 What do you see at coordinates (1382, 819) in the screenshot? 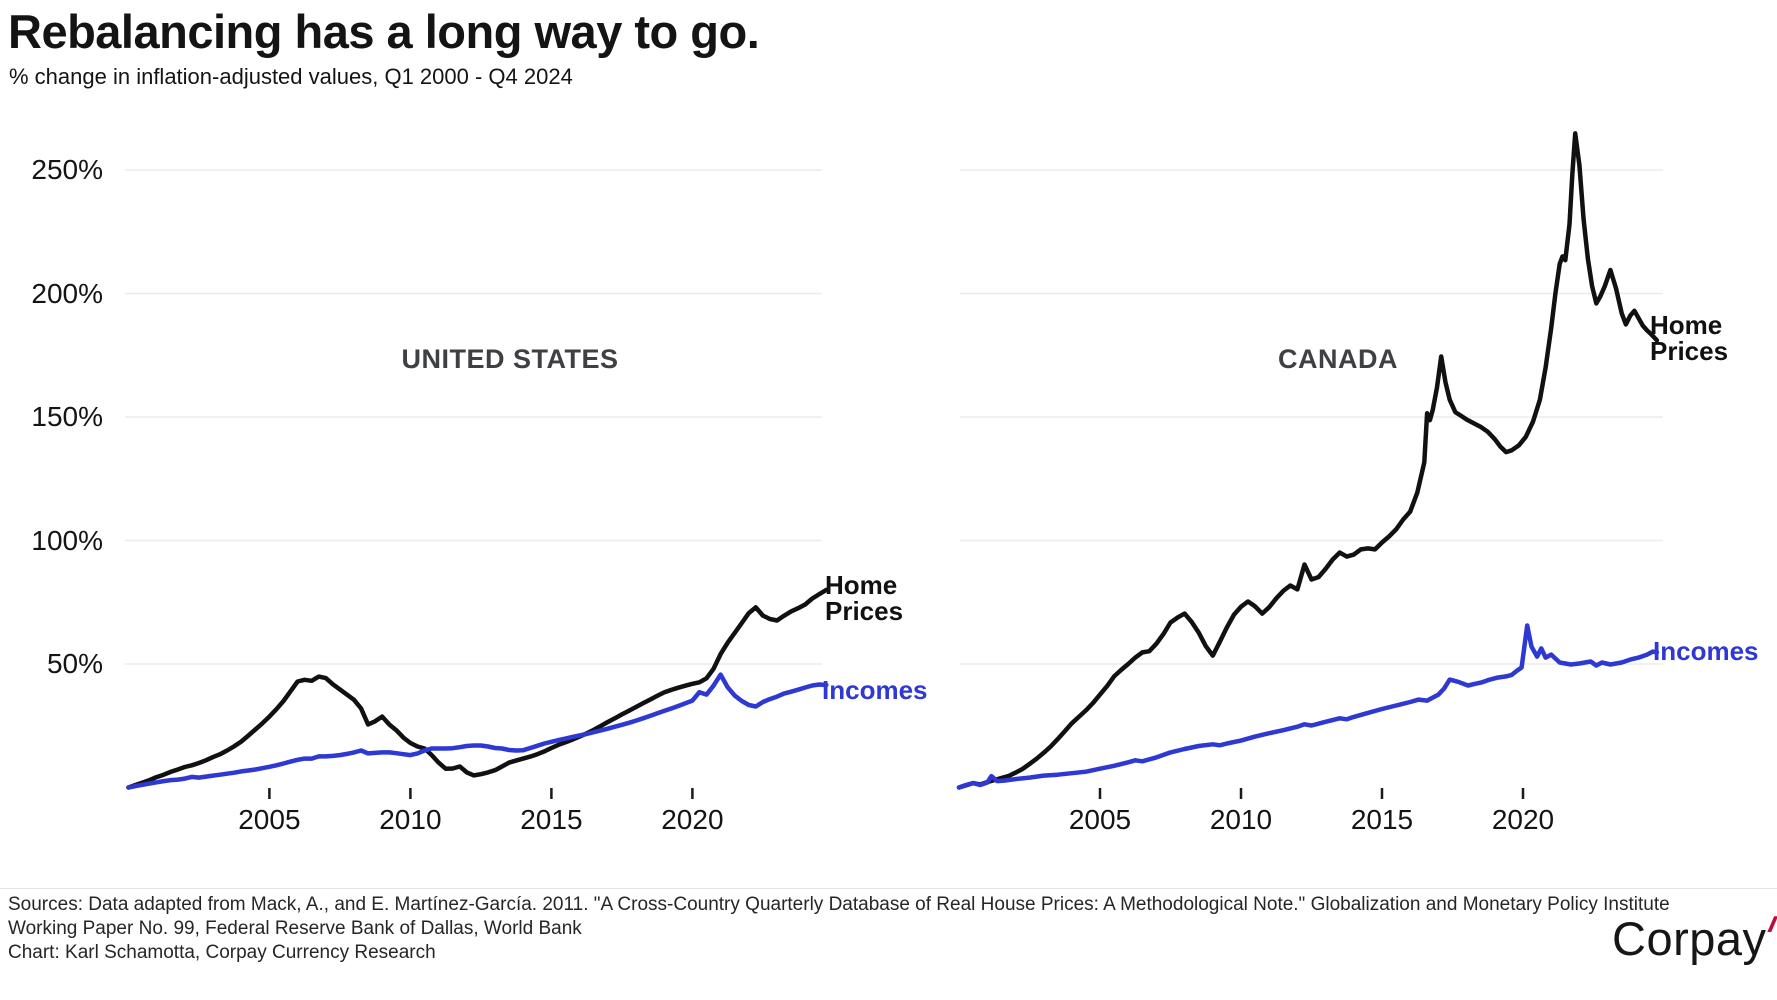
I see `x-axis-label-2015-panel1: 2015` at bounding box center [1382, 819].